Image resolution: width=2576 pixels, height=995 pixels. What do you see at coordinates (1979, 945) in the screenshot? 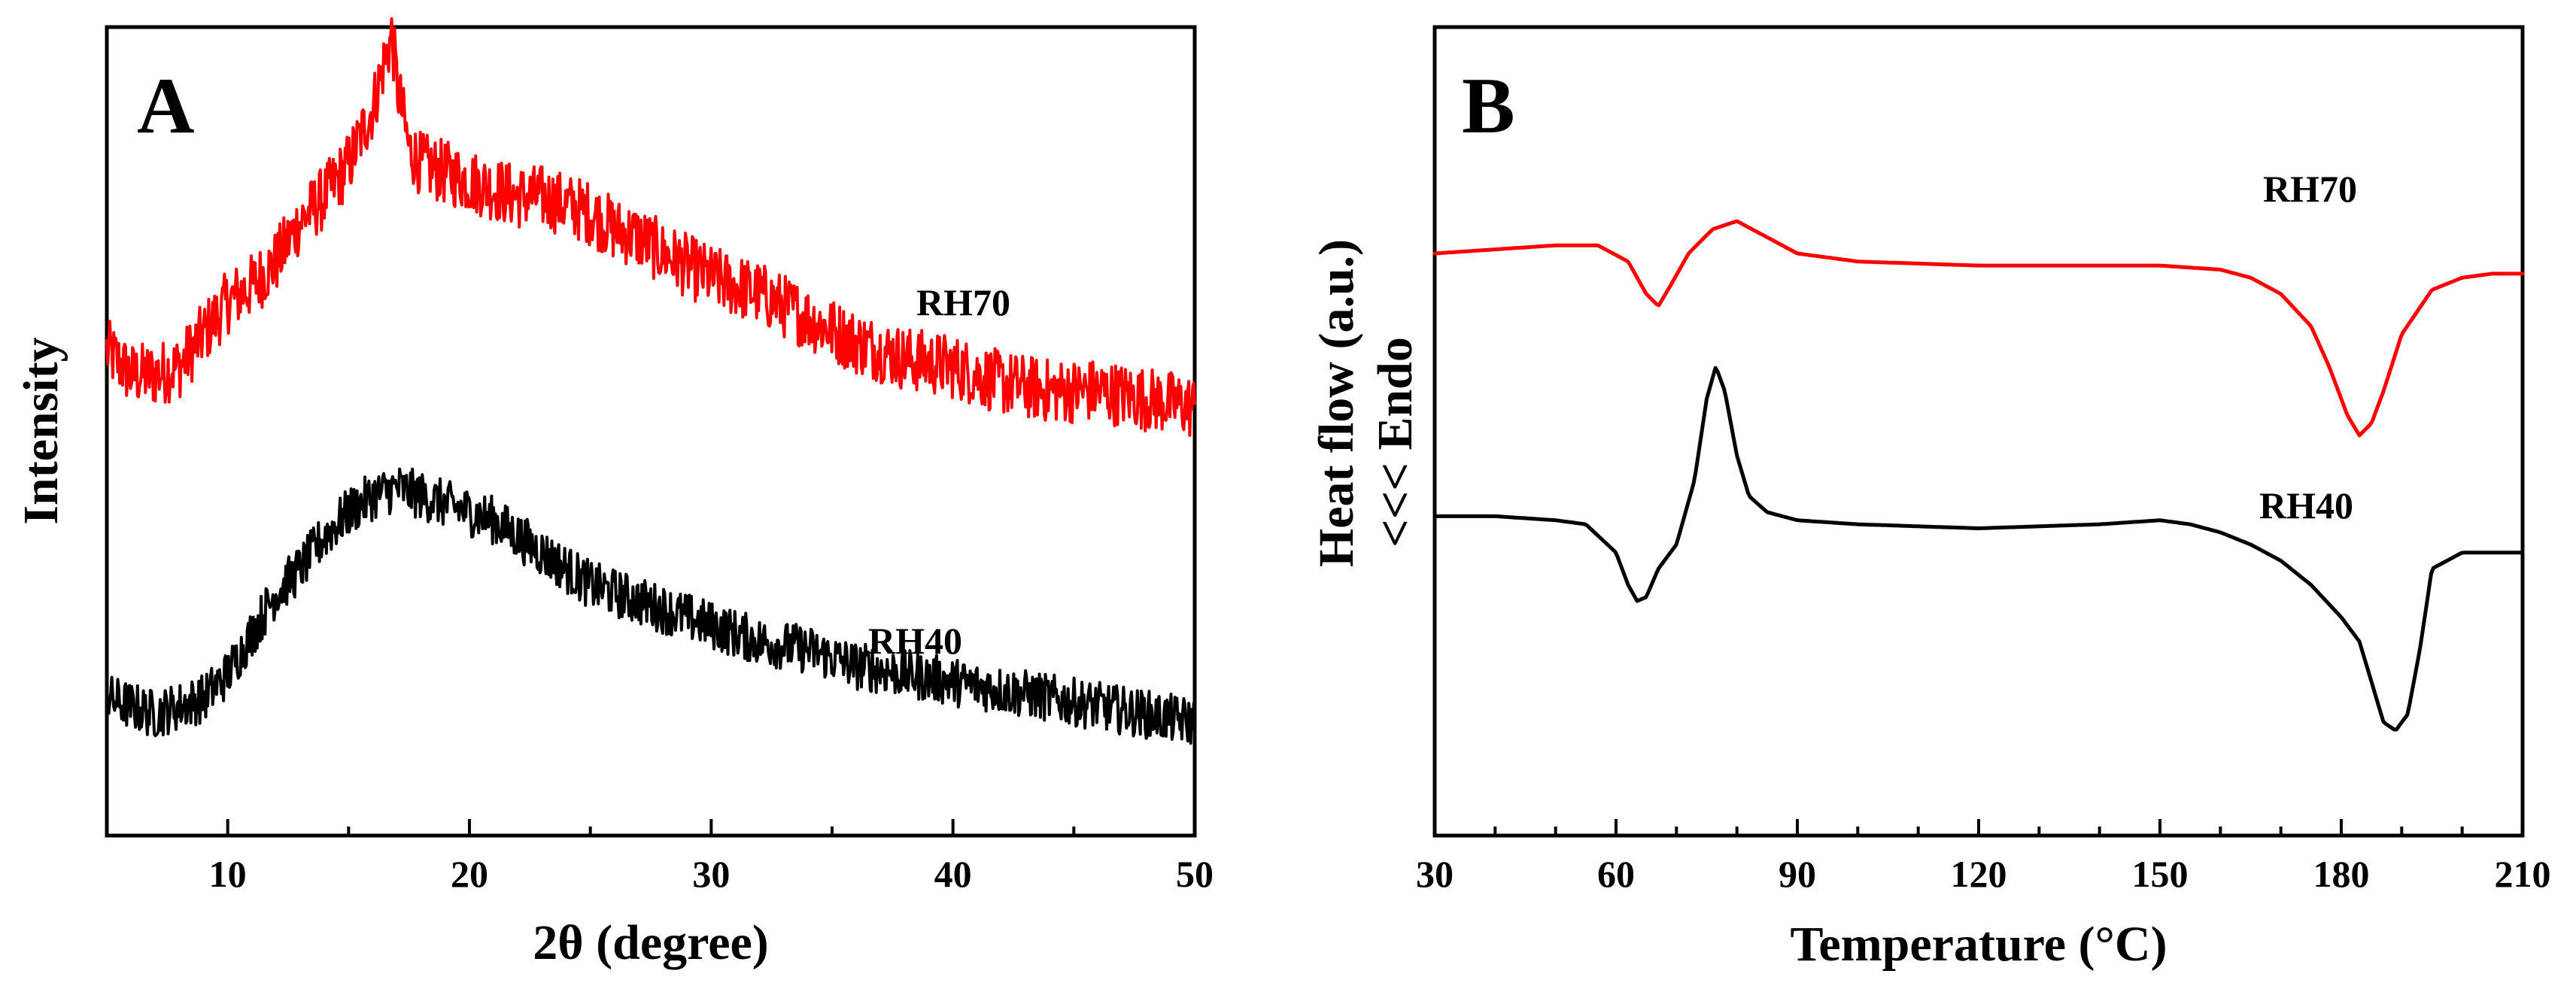
I see `panel-b-x-axis-title: Temperature (°C)` at bounding box center [1979, 945].